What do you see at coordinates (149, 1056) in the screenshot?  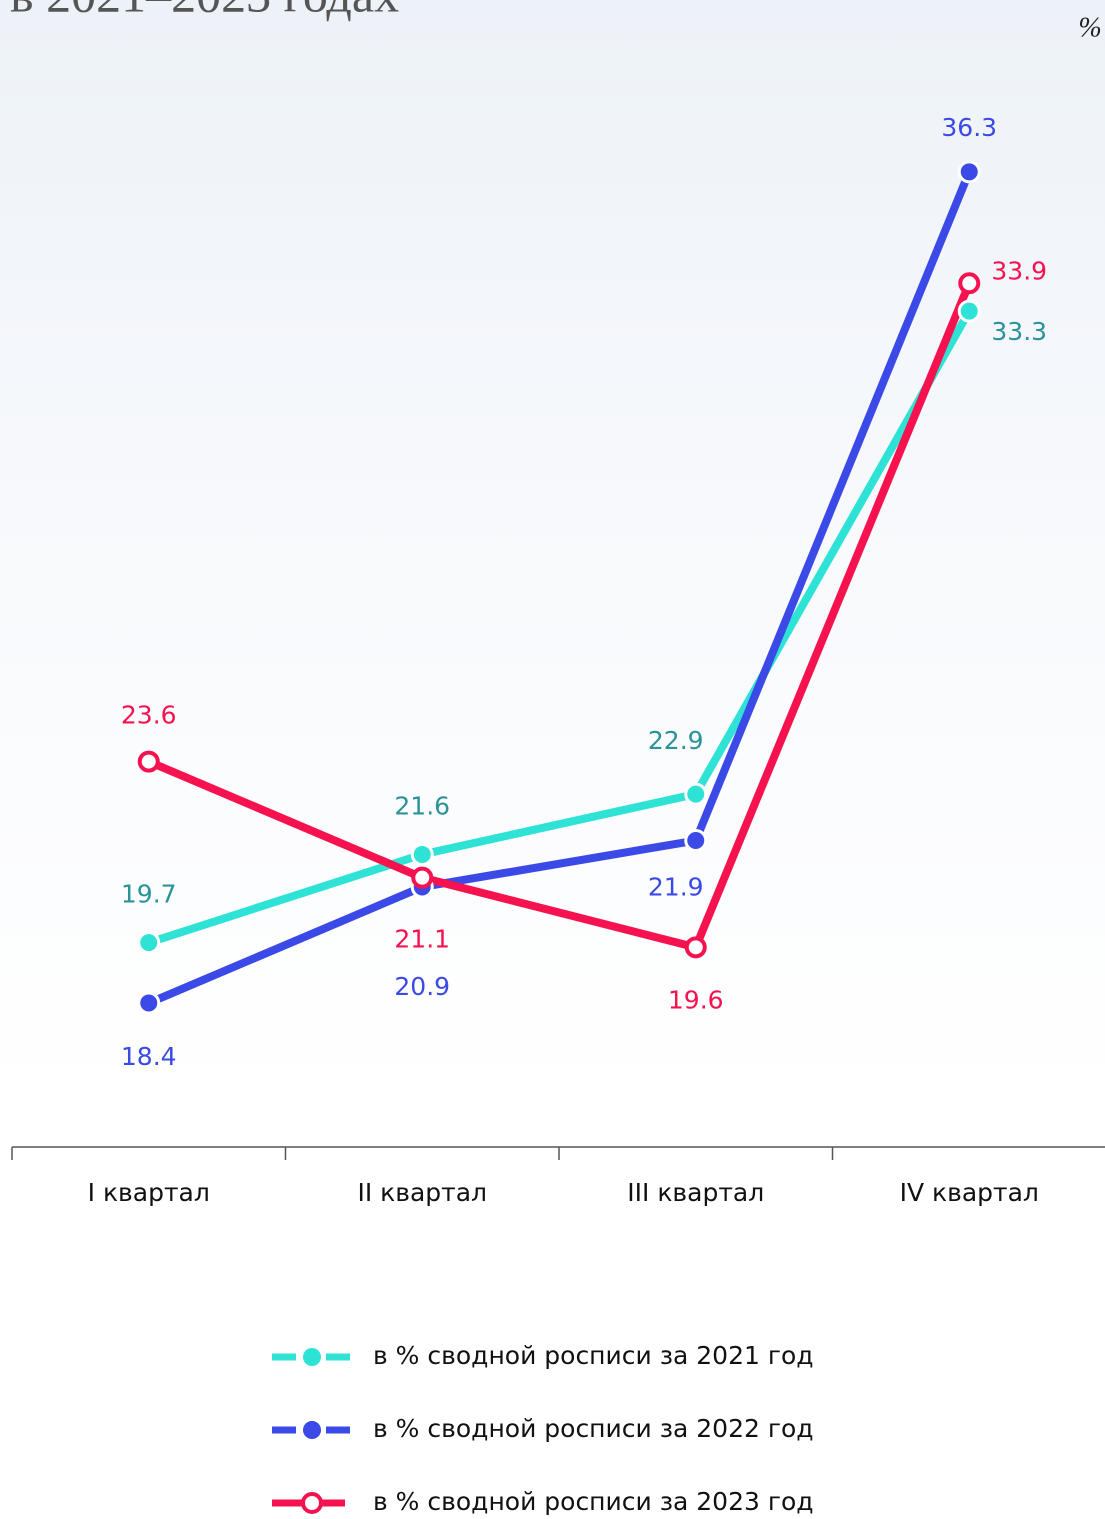 I see `data-label: 18.4` at bounding box center [149, 1056].